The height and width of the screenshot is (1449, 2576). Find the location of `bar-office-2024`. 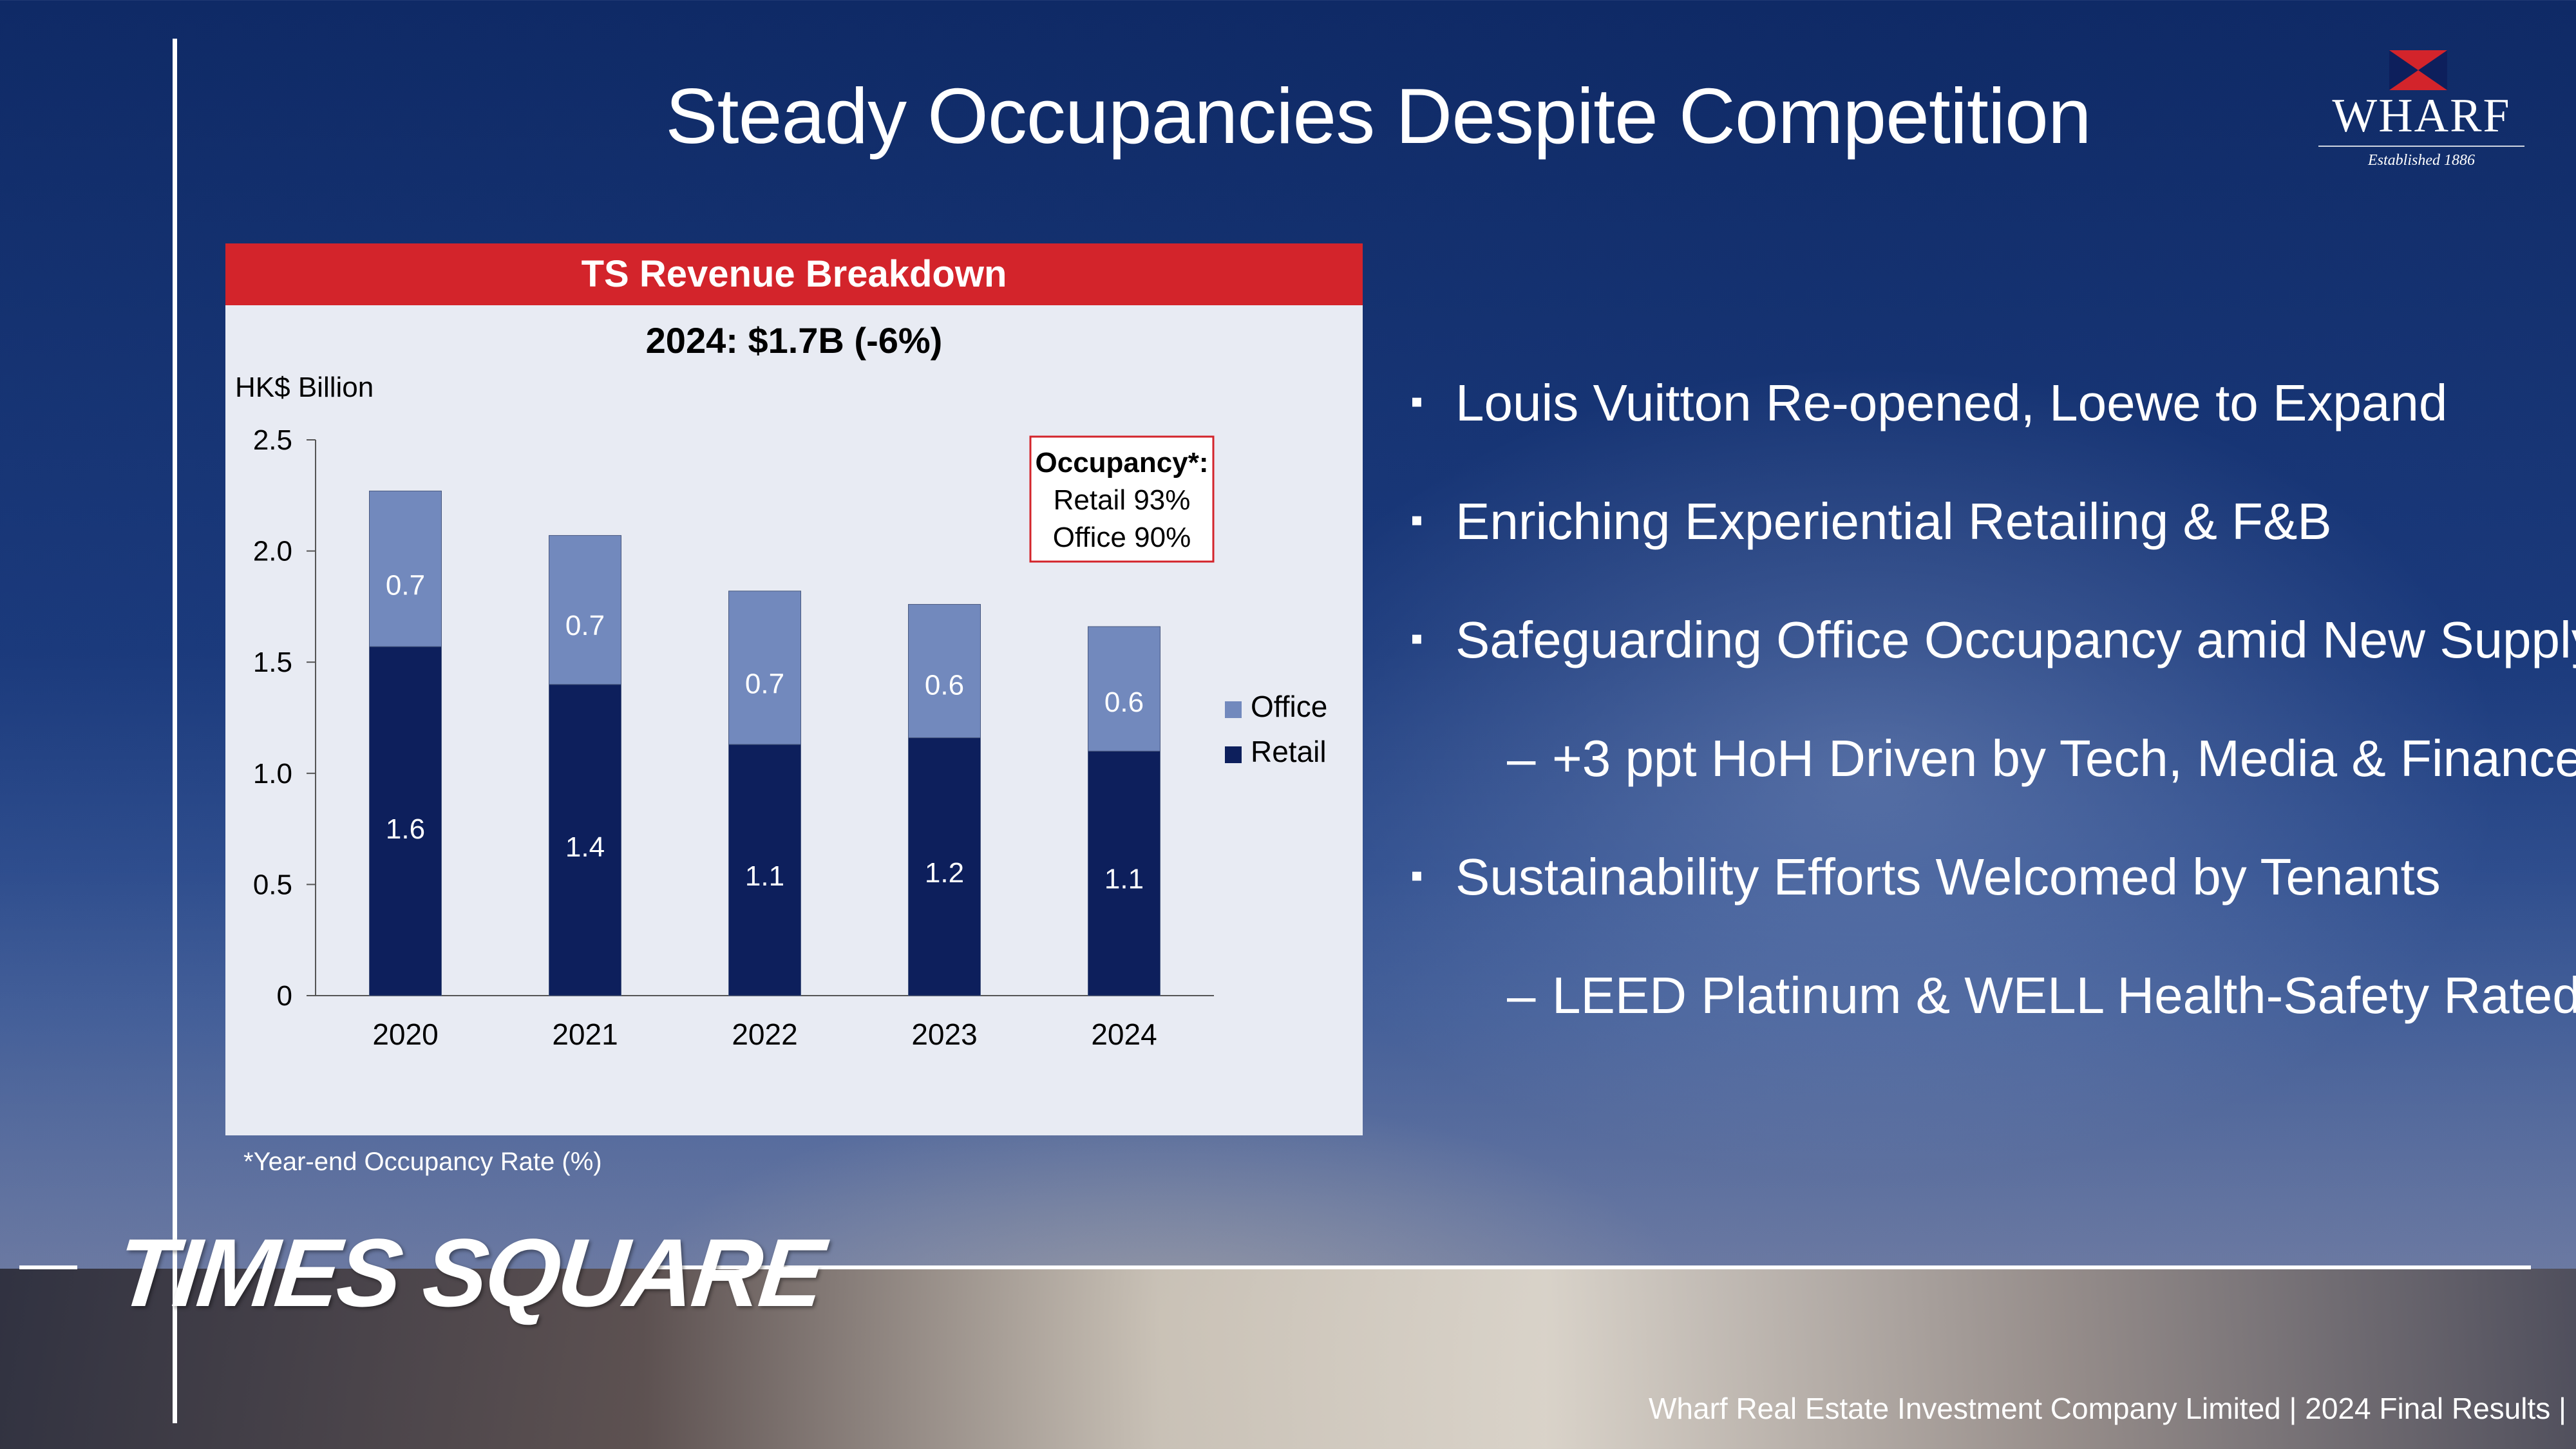

bar-office-2024 is located at coordinates (1124, 689).